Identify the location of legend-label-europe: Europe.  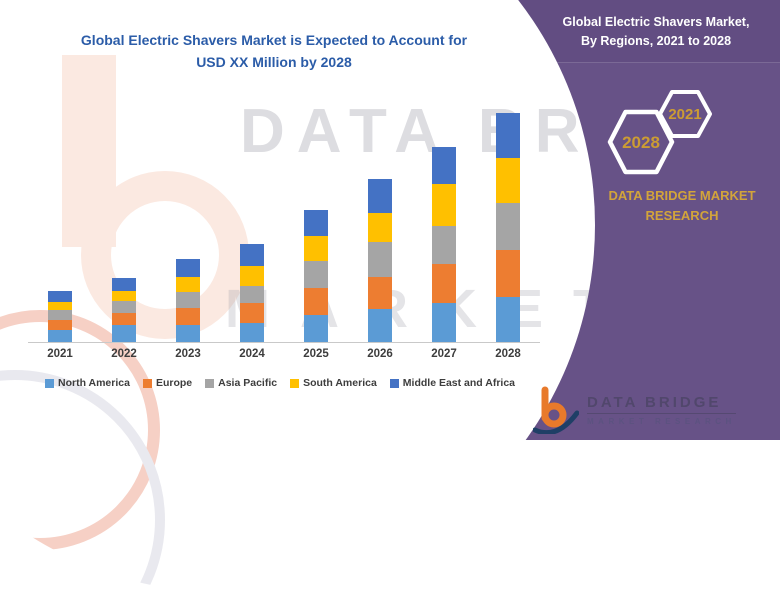
(174, 383).